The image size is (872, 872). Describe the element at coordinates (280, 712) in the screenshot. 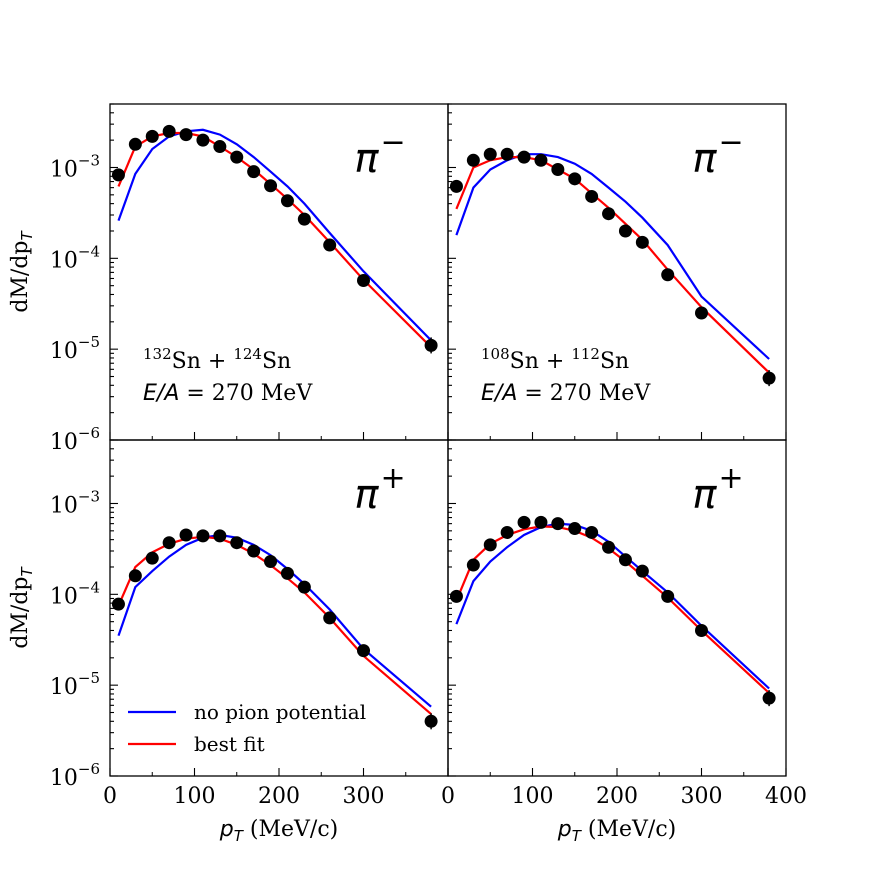

I see `legend-label: no pion potential` at that location.